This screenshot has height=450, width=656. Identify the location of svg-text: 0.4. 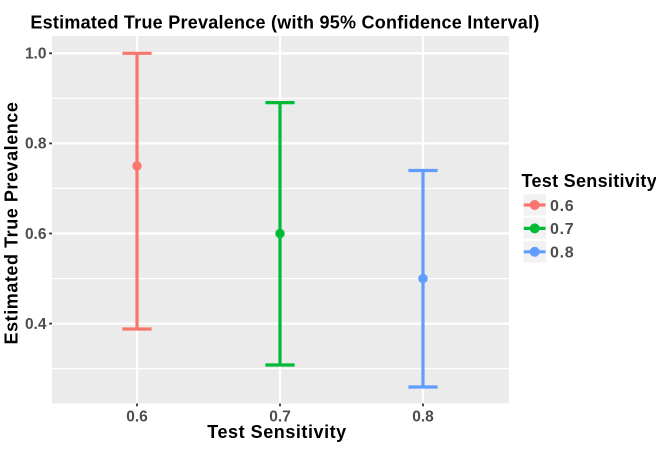
(36, 324).